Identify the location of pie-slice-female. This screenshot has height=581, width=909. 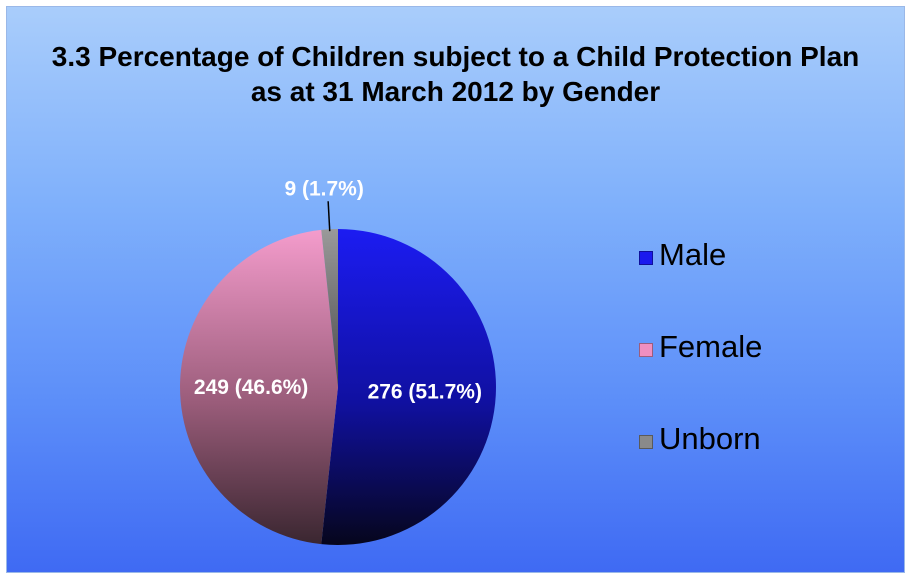
(258, 387).